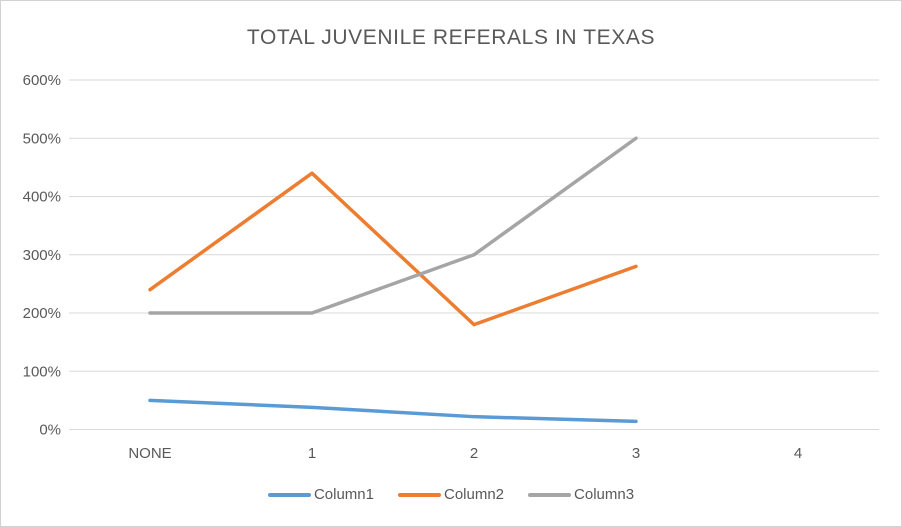  What do you see at coordinates (149, 453) in the screenshot?
I see `x-axis-category-label: NONE` at bounding box center [149, 453].